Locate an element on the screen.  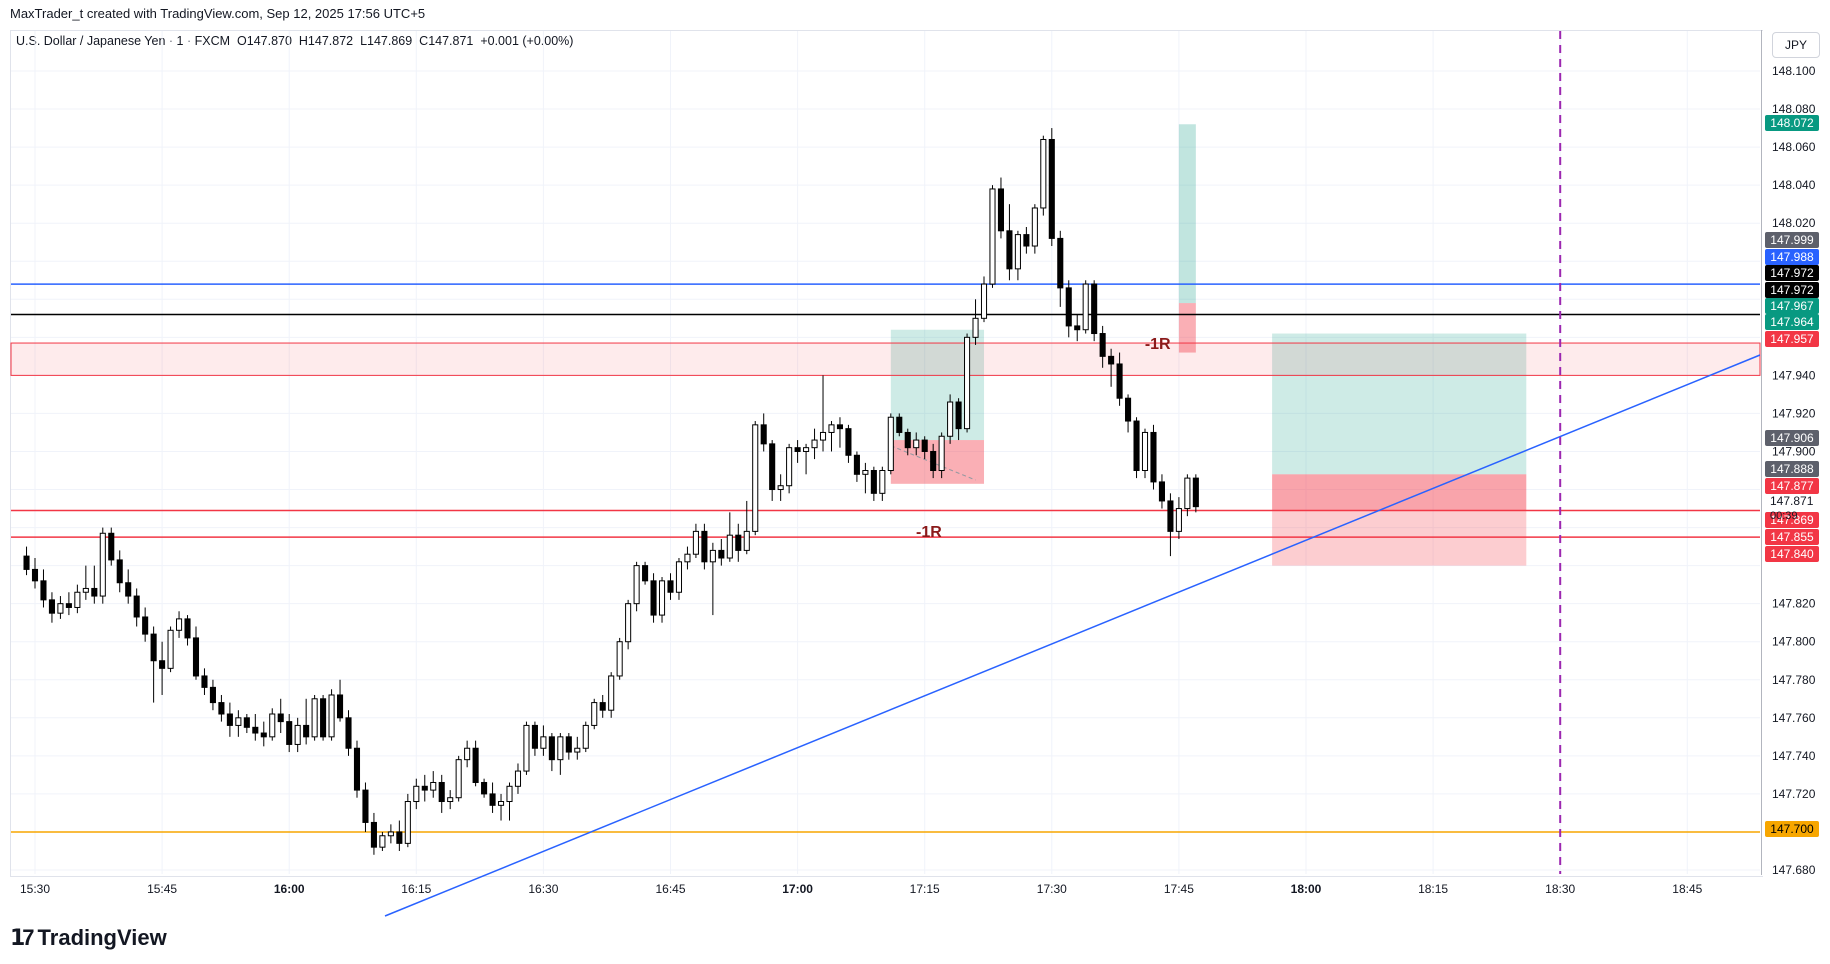
close-label: C is located at coordinates (424, 41).